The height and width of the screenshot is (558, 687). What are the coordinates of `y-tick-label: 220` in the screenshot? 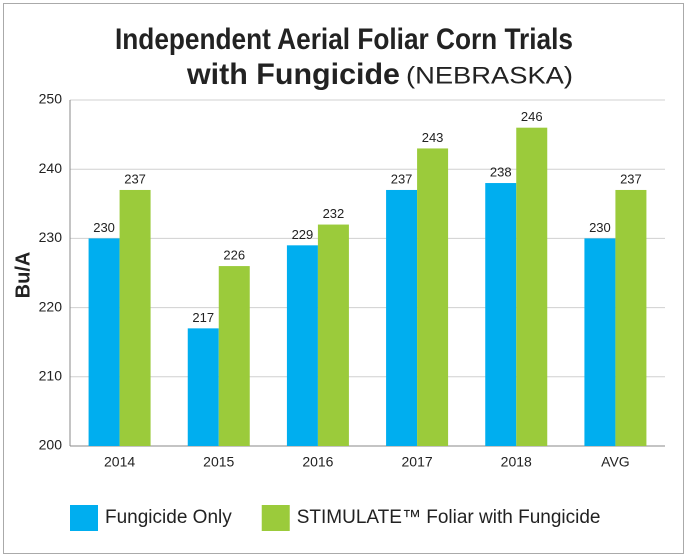 It's located at (51, 306).